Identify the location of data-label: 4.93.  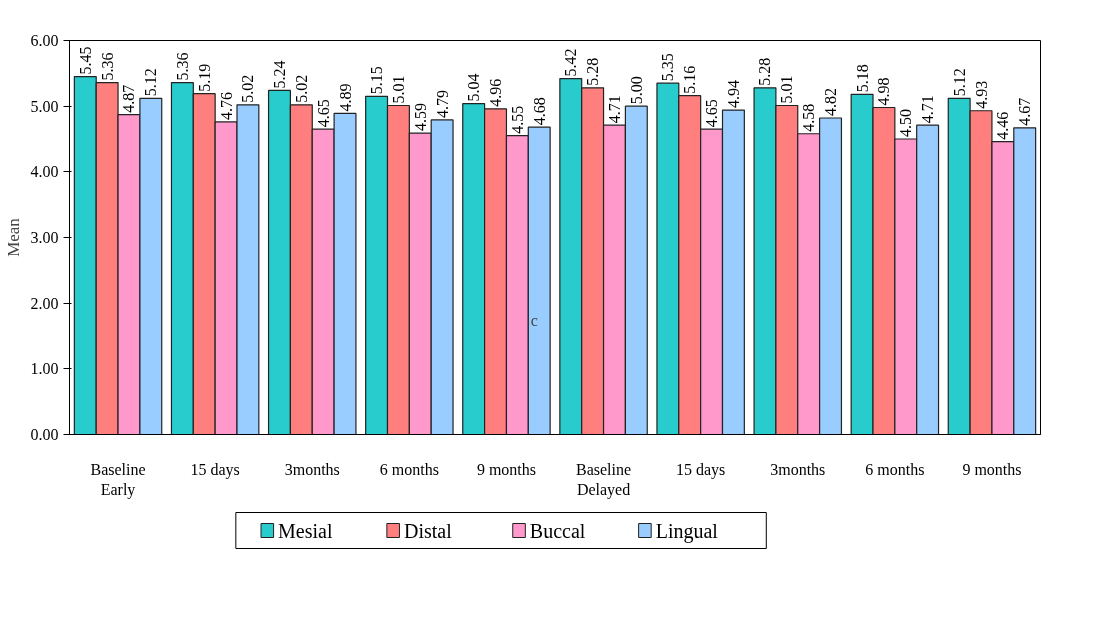
(981, 94).